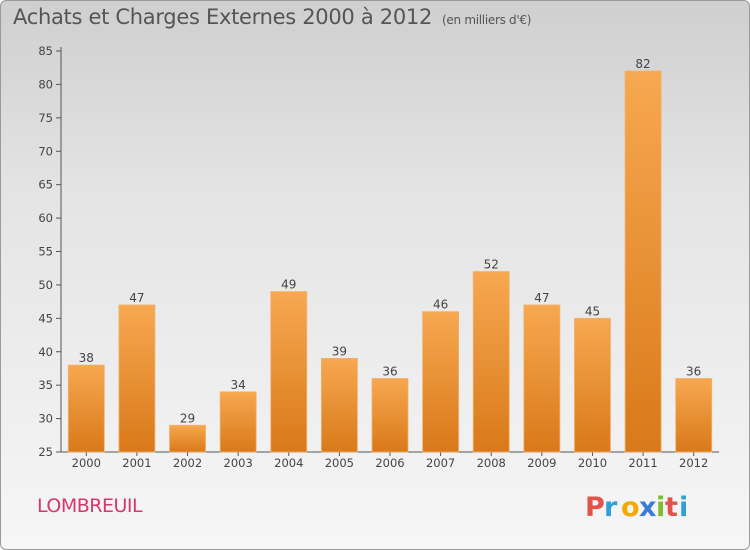 The height and width of the screenshot is (550, 750). Describe the element at coordinates (643, 261) in the screenshot. I see `bar-2011` at that location.